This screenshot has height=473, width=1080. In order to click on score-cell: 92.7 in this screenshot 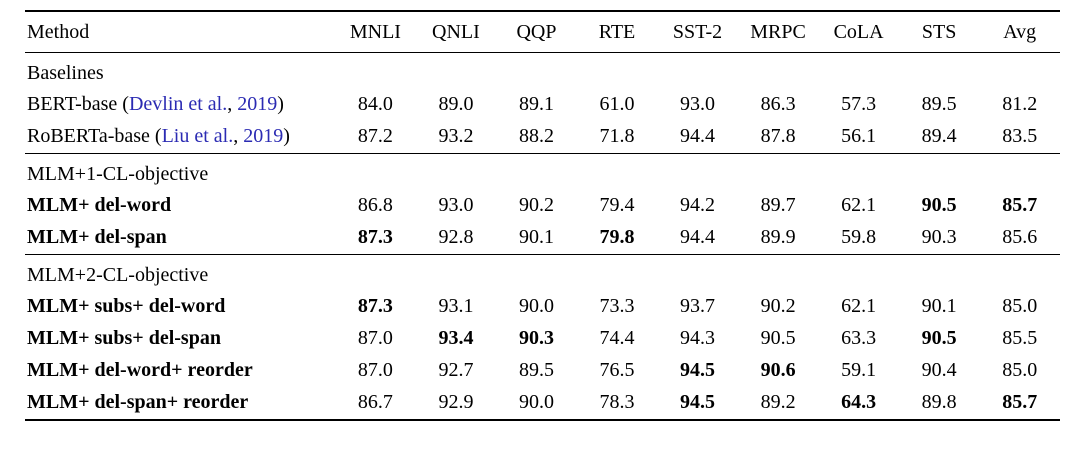, I will do `click(456, 370)`.